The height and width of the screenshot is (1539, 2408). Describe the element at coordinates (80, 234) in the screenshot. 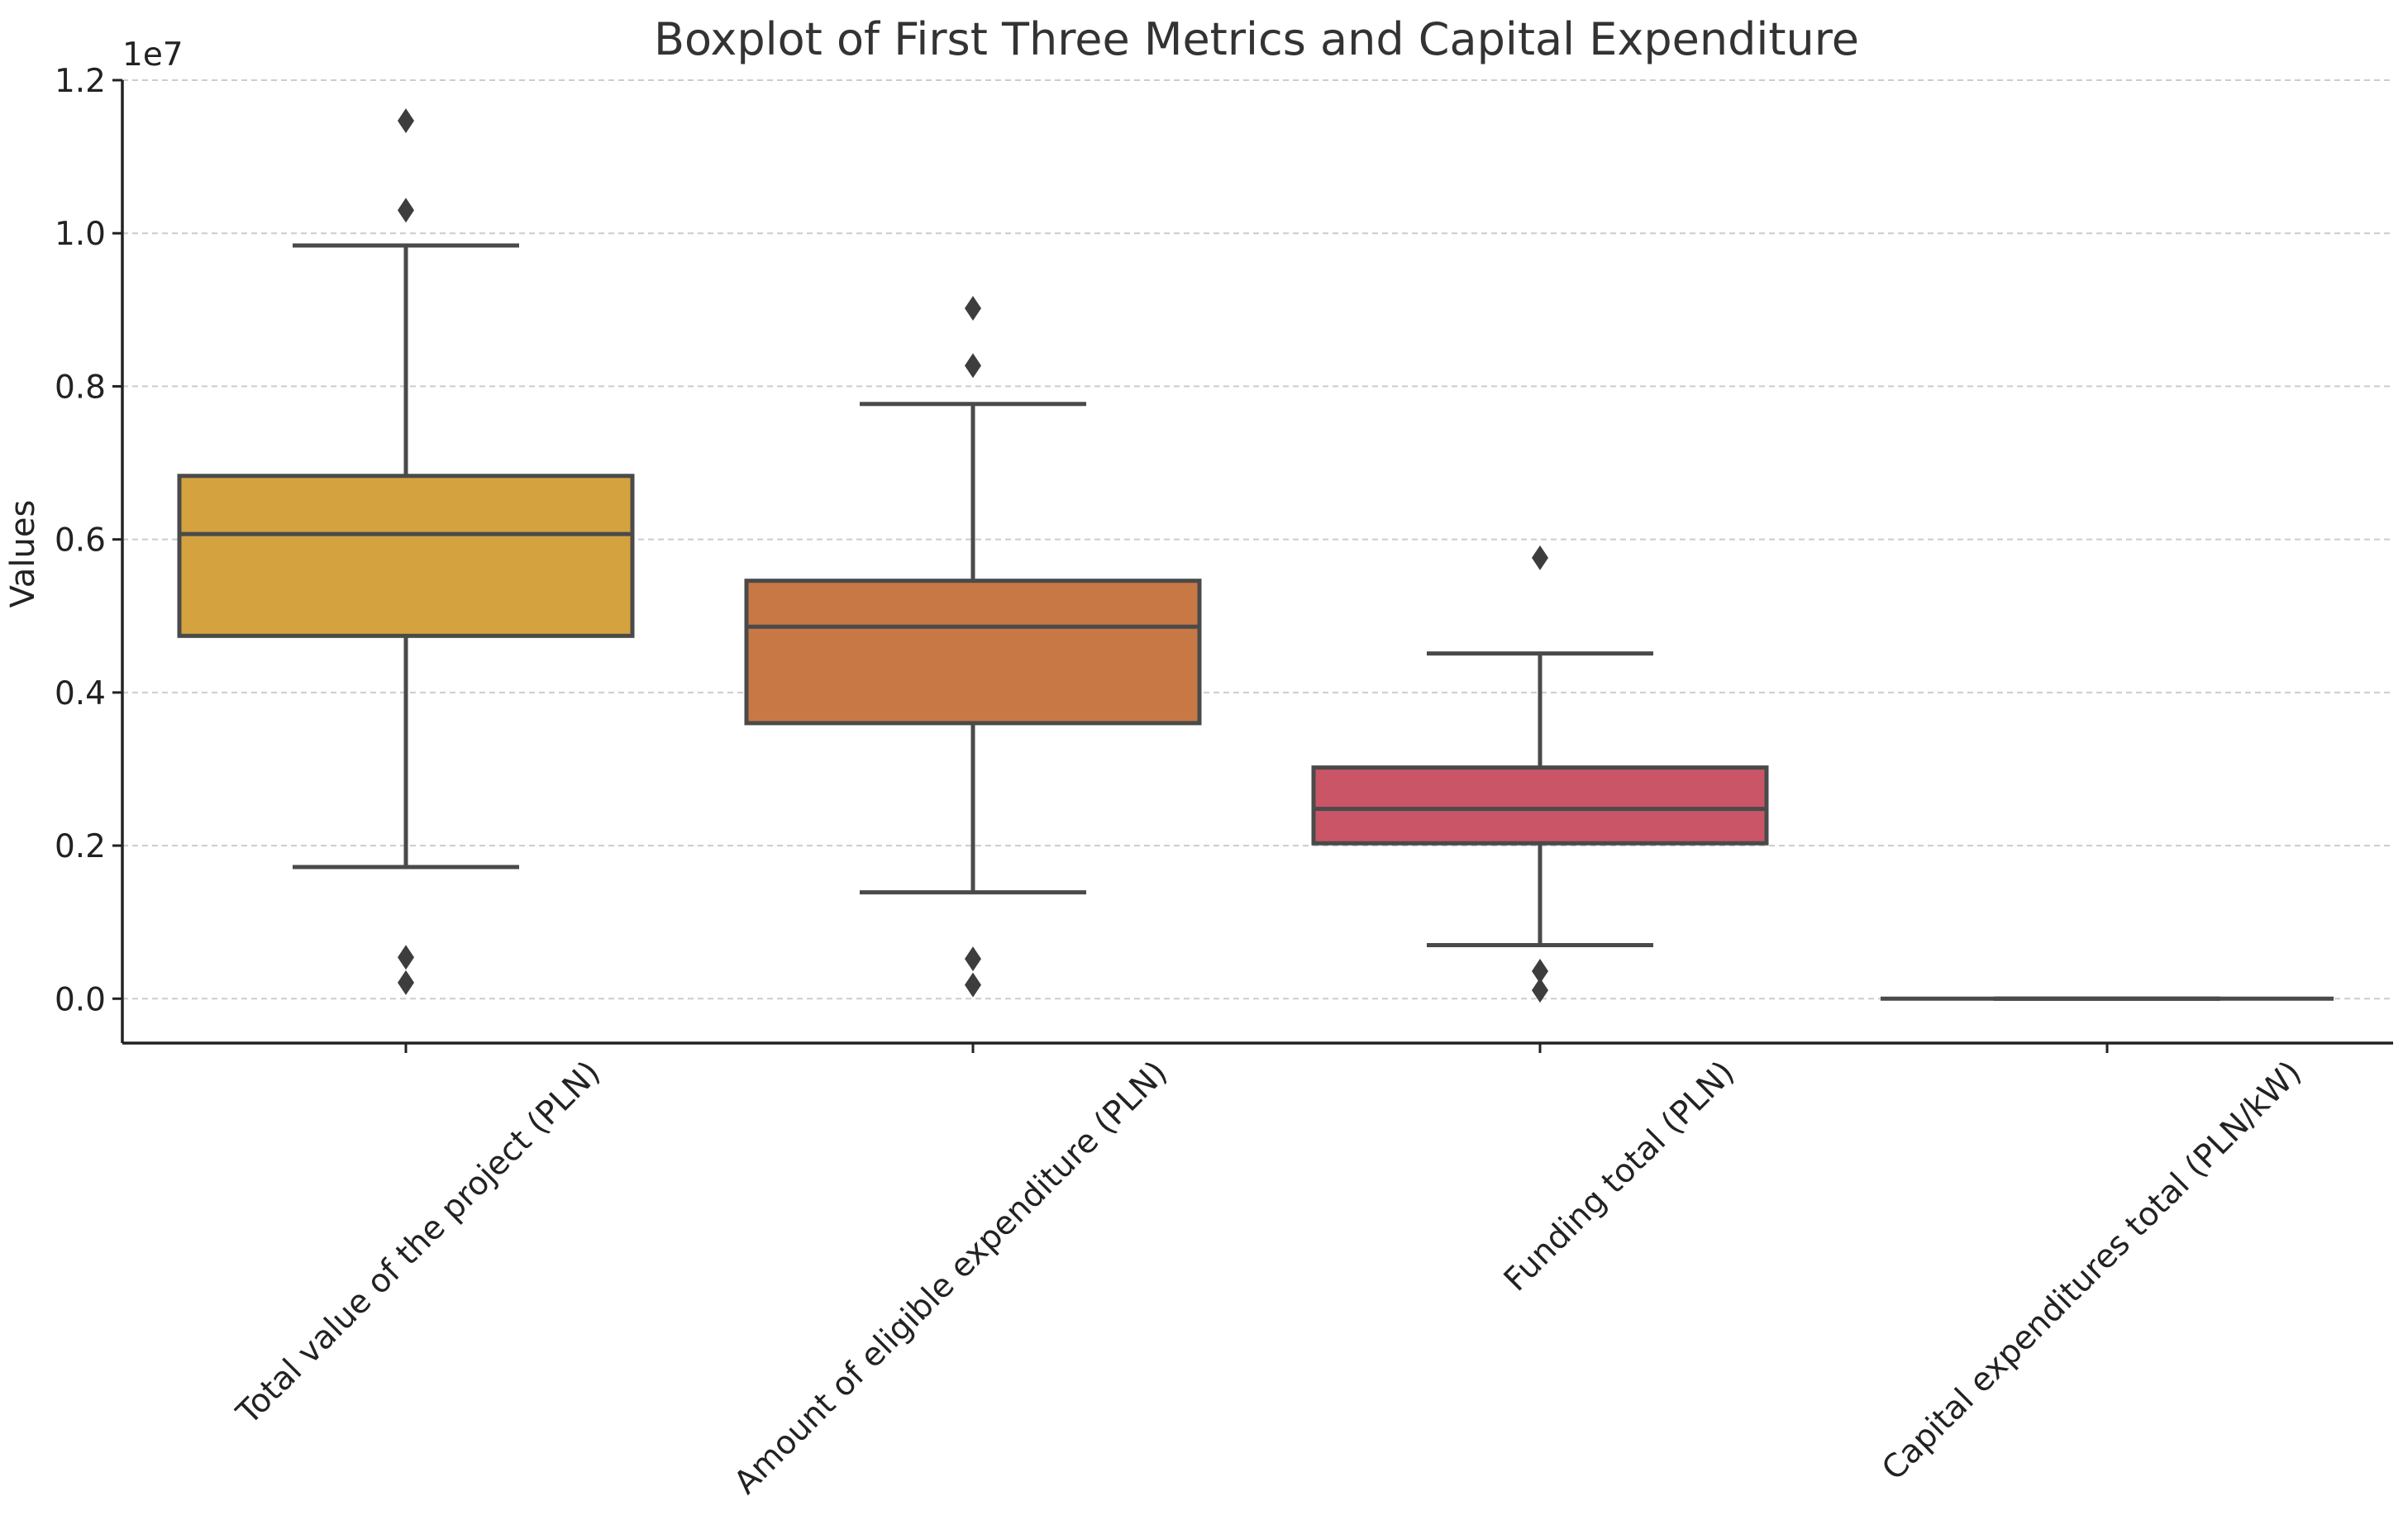

I see `y-tick-label: 1.0` at that location.